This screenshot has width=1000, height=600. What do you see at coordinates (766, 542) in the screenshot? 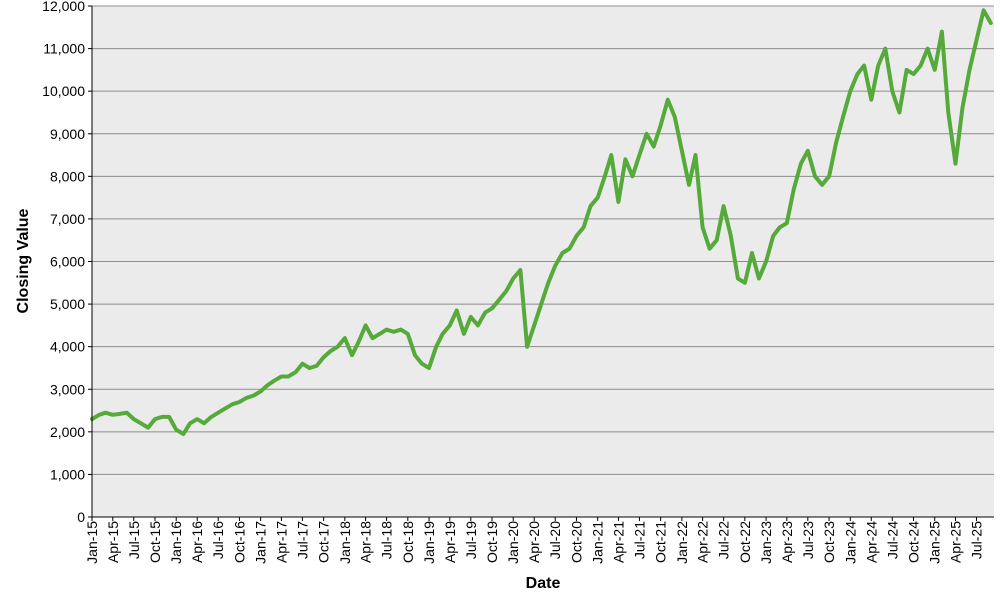
I see `x-tick-label: Jan-23` at bounding box center [766, 542].